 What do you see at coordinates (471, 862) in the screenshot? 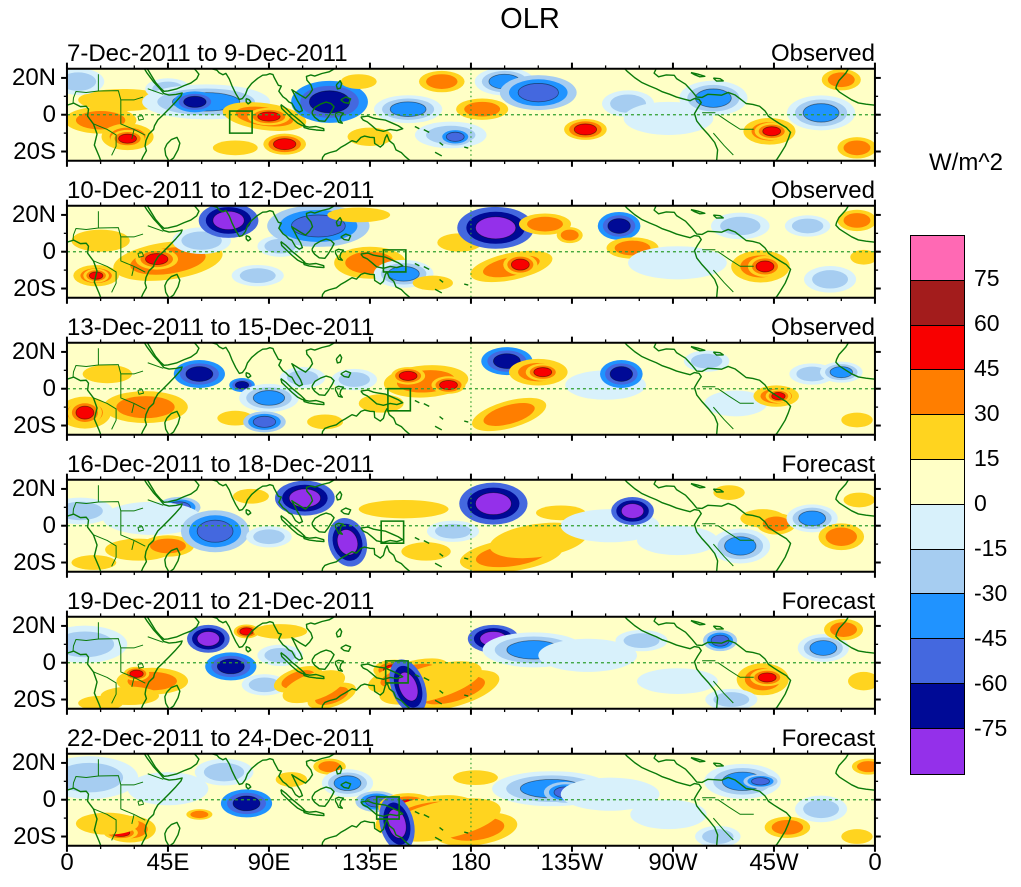
I see `x-axis-tick-label: 180` at bounding box center [471, 862].